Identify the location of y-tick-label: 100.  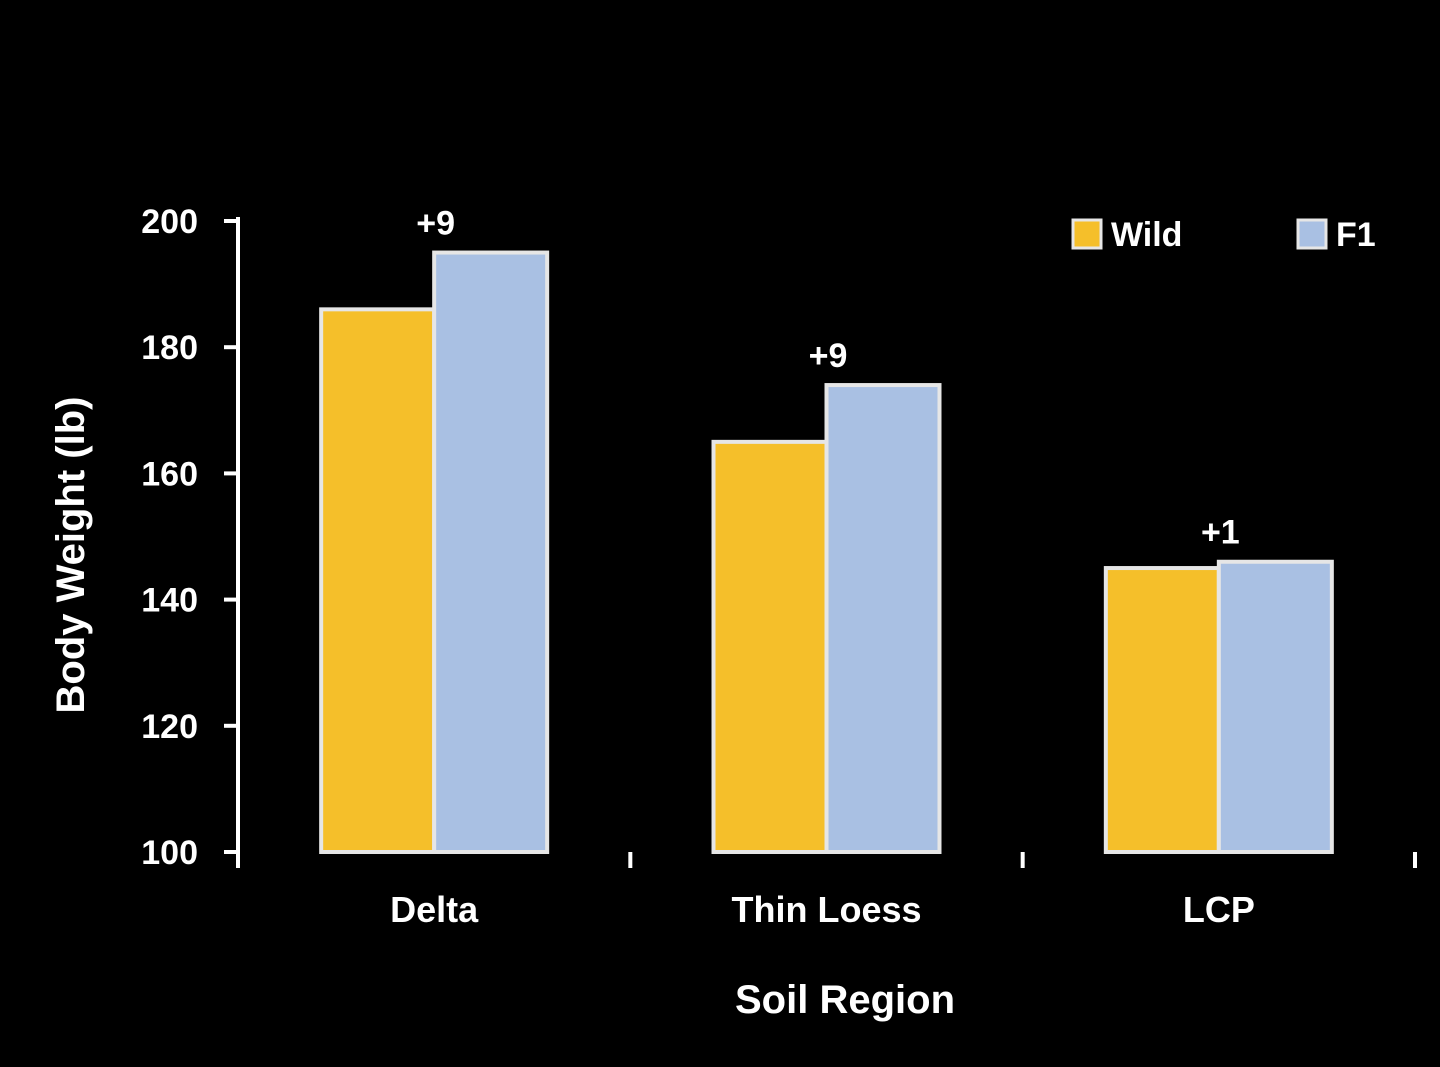
(169, 853).